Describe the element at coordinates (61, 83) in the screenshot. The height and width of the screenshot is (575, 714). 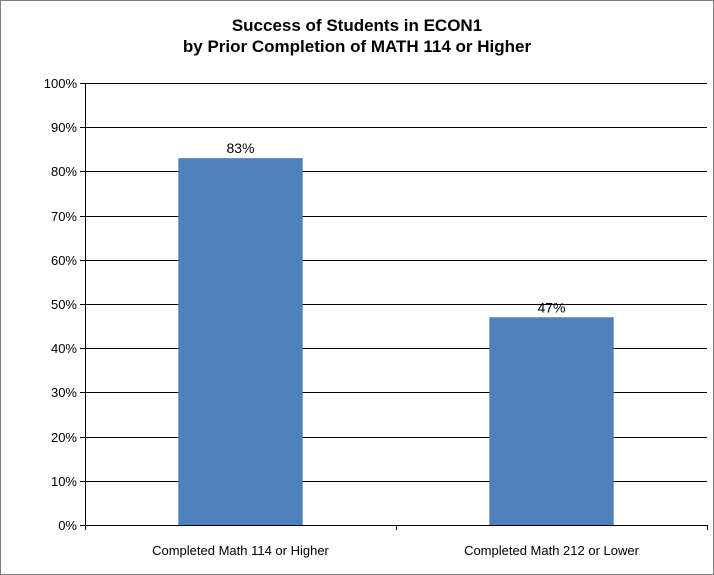
I see `y-tick-label-100: 100%` at that location.